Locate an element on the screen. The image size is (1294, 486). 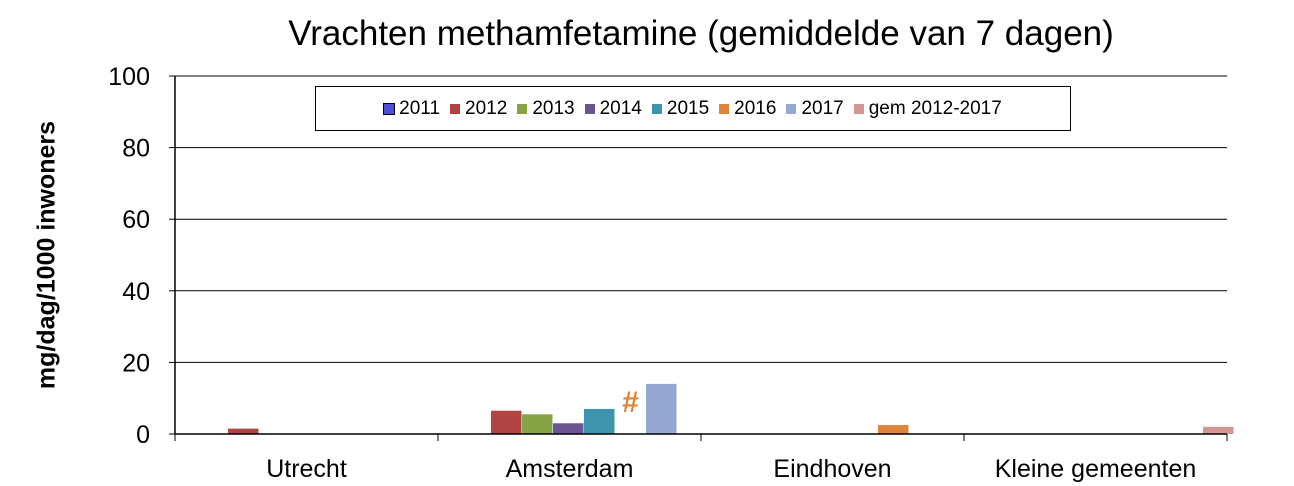
legend-item: 2016 is located at coordinates (747, 109).